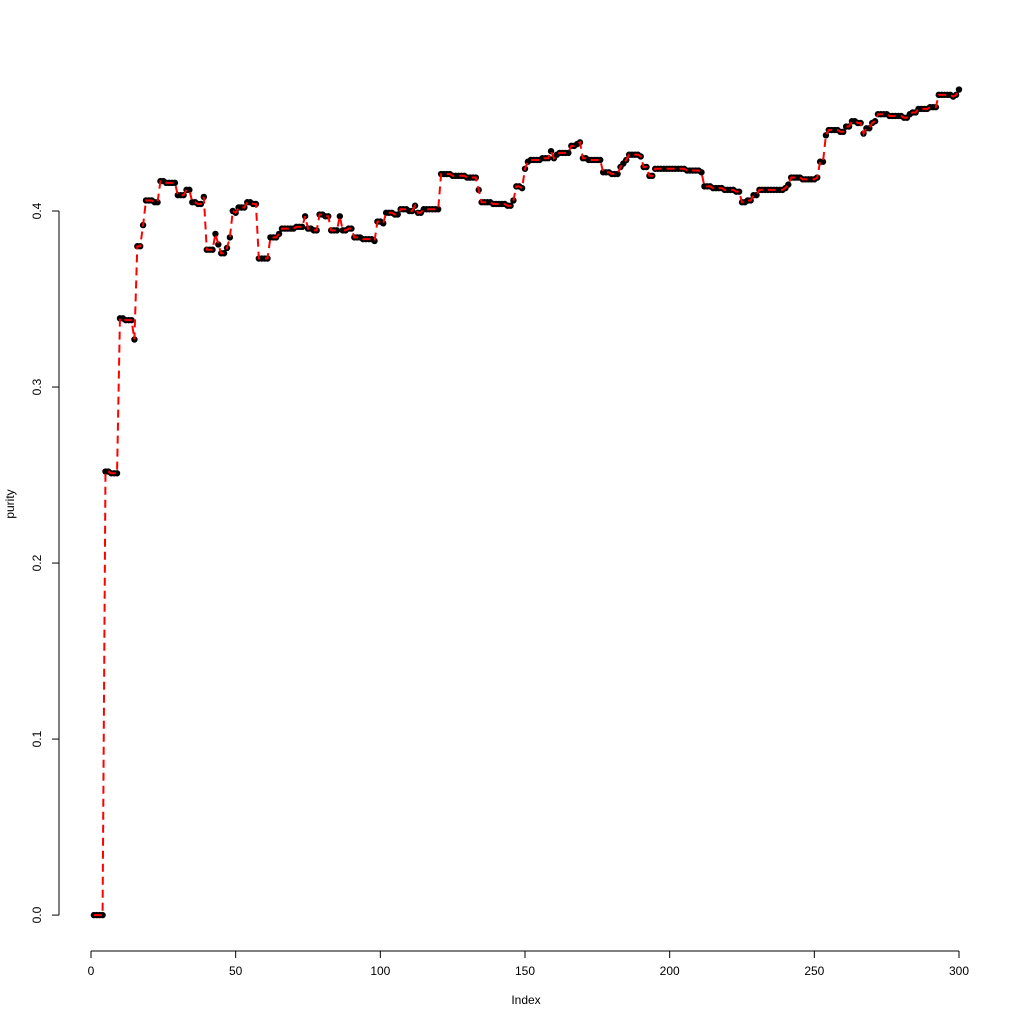  What do you see at coordinates (814, 971) in the screenshot?
I see `x-tick-label: 250` at bounding box center [814, 971].